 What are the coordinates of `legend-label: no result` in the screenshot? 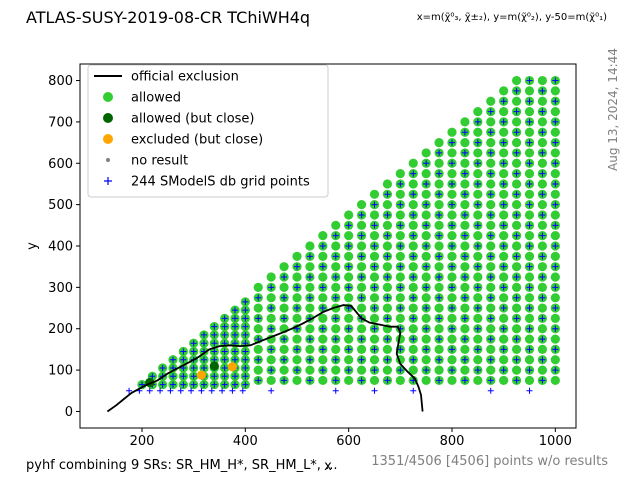 It's located at (159, 161).